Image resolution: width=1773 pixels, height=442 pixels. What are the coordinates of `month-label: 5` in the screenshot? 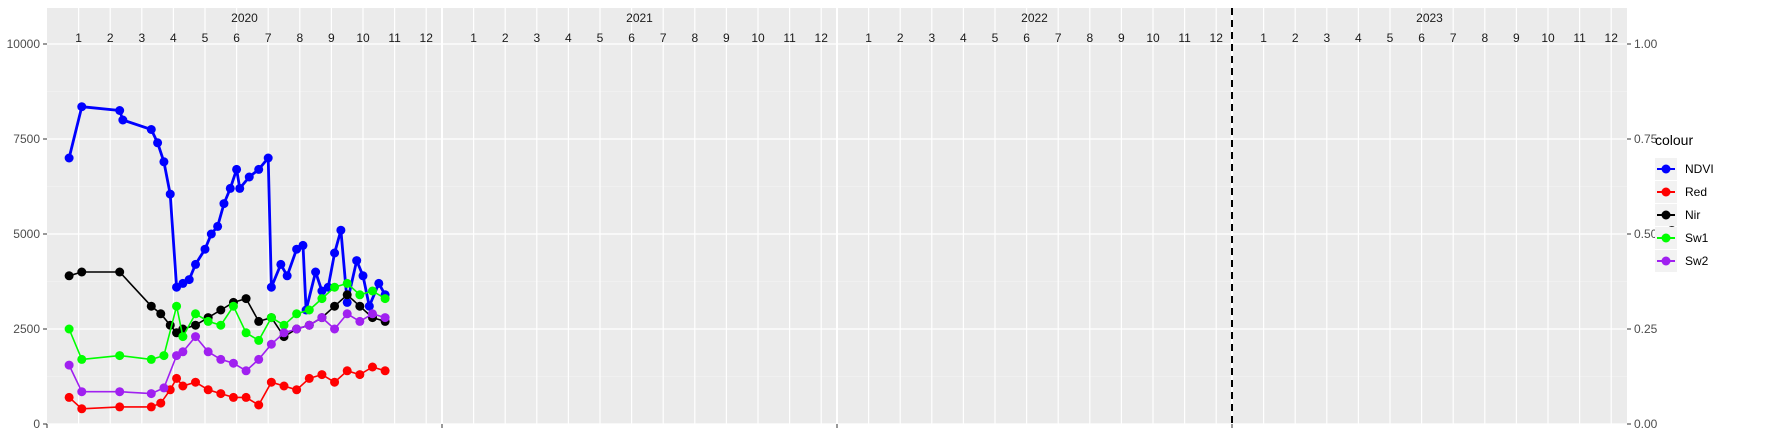 It's located at (1390, 38).